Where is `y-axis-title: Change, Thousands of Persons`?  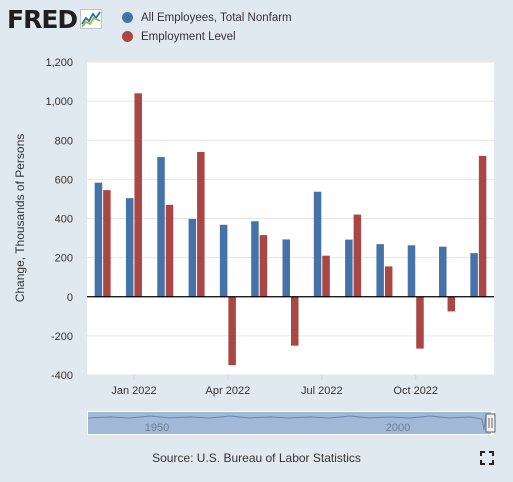 y-axis-title: Change, Thousands of Persons is located at coordinates (20, 218).